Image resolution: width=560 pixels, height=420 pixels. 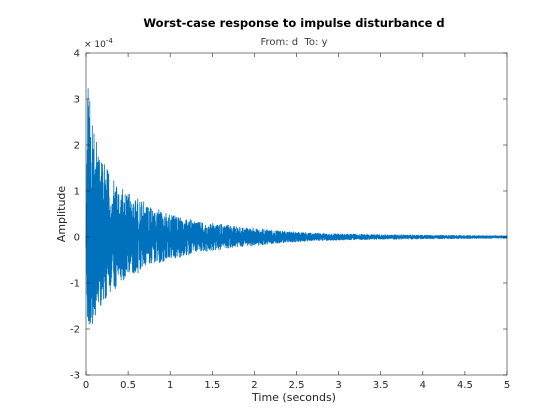 I want to click on x-tick-label: 2, so click(x=254, y=385).